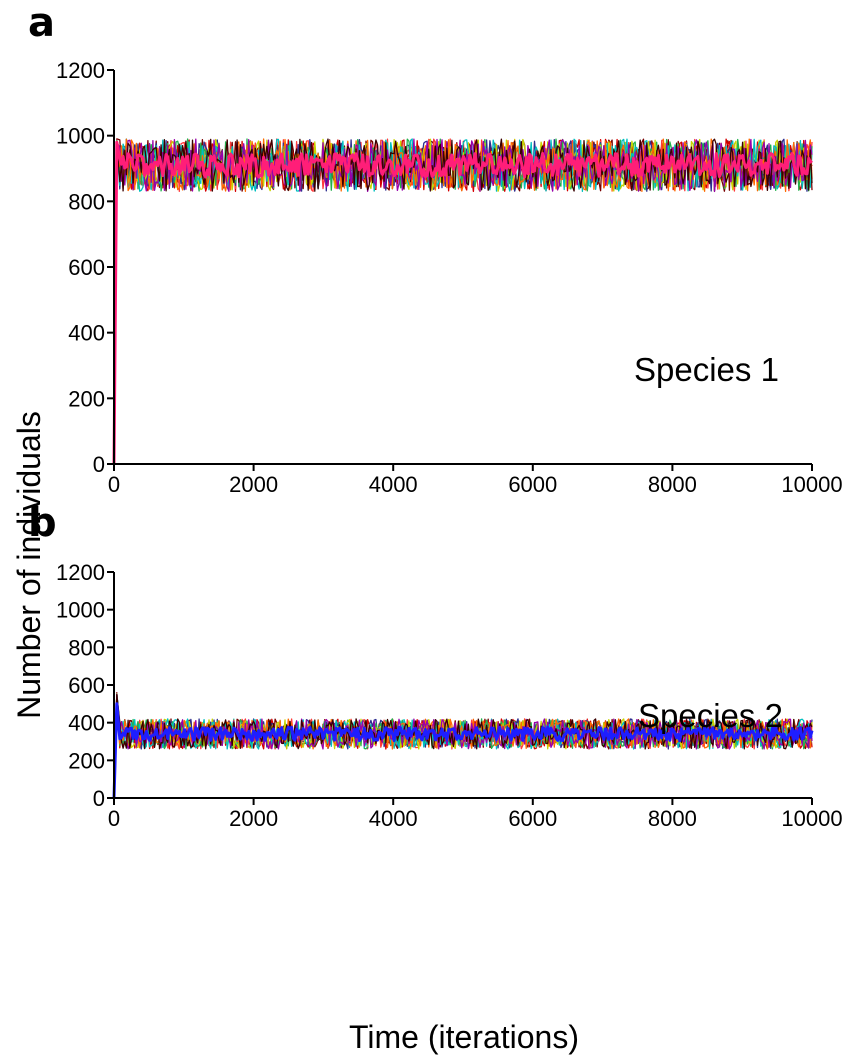 The width and height of the screenshot is (848, 1061). Describe the element at coordinates (710, 715) in the screenshot. I see `panel-b-species-label: Species 2` at that location.